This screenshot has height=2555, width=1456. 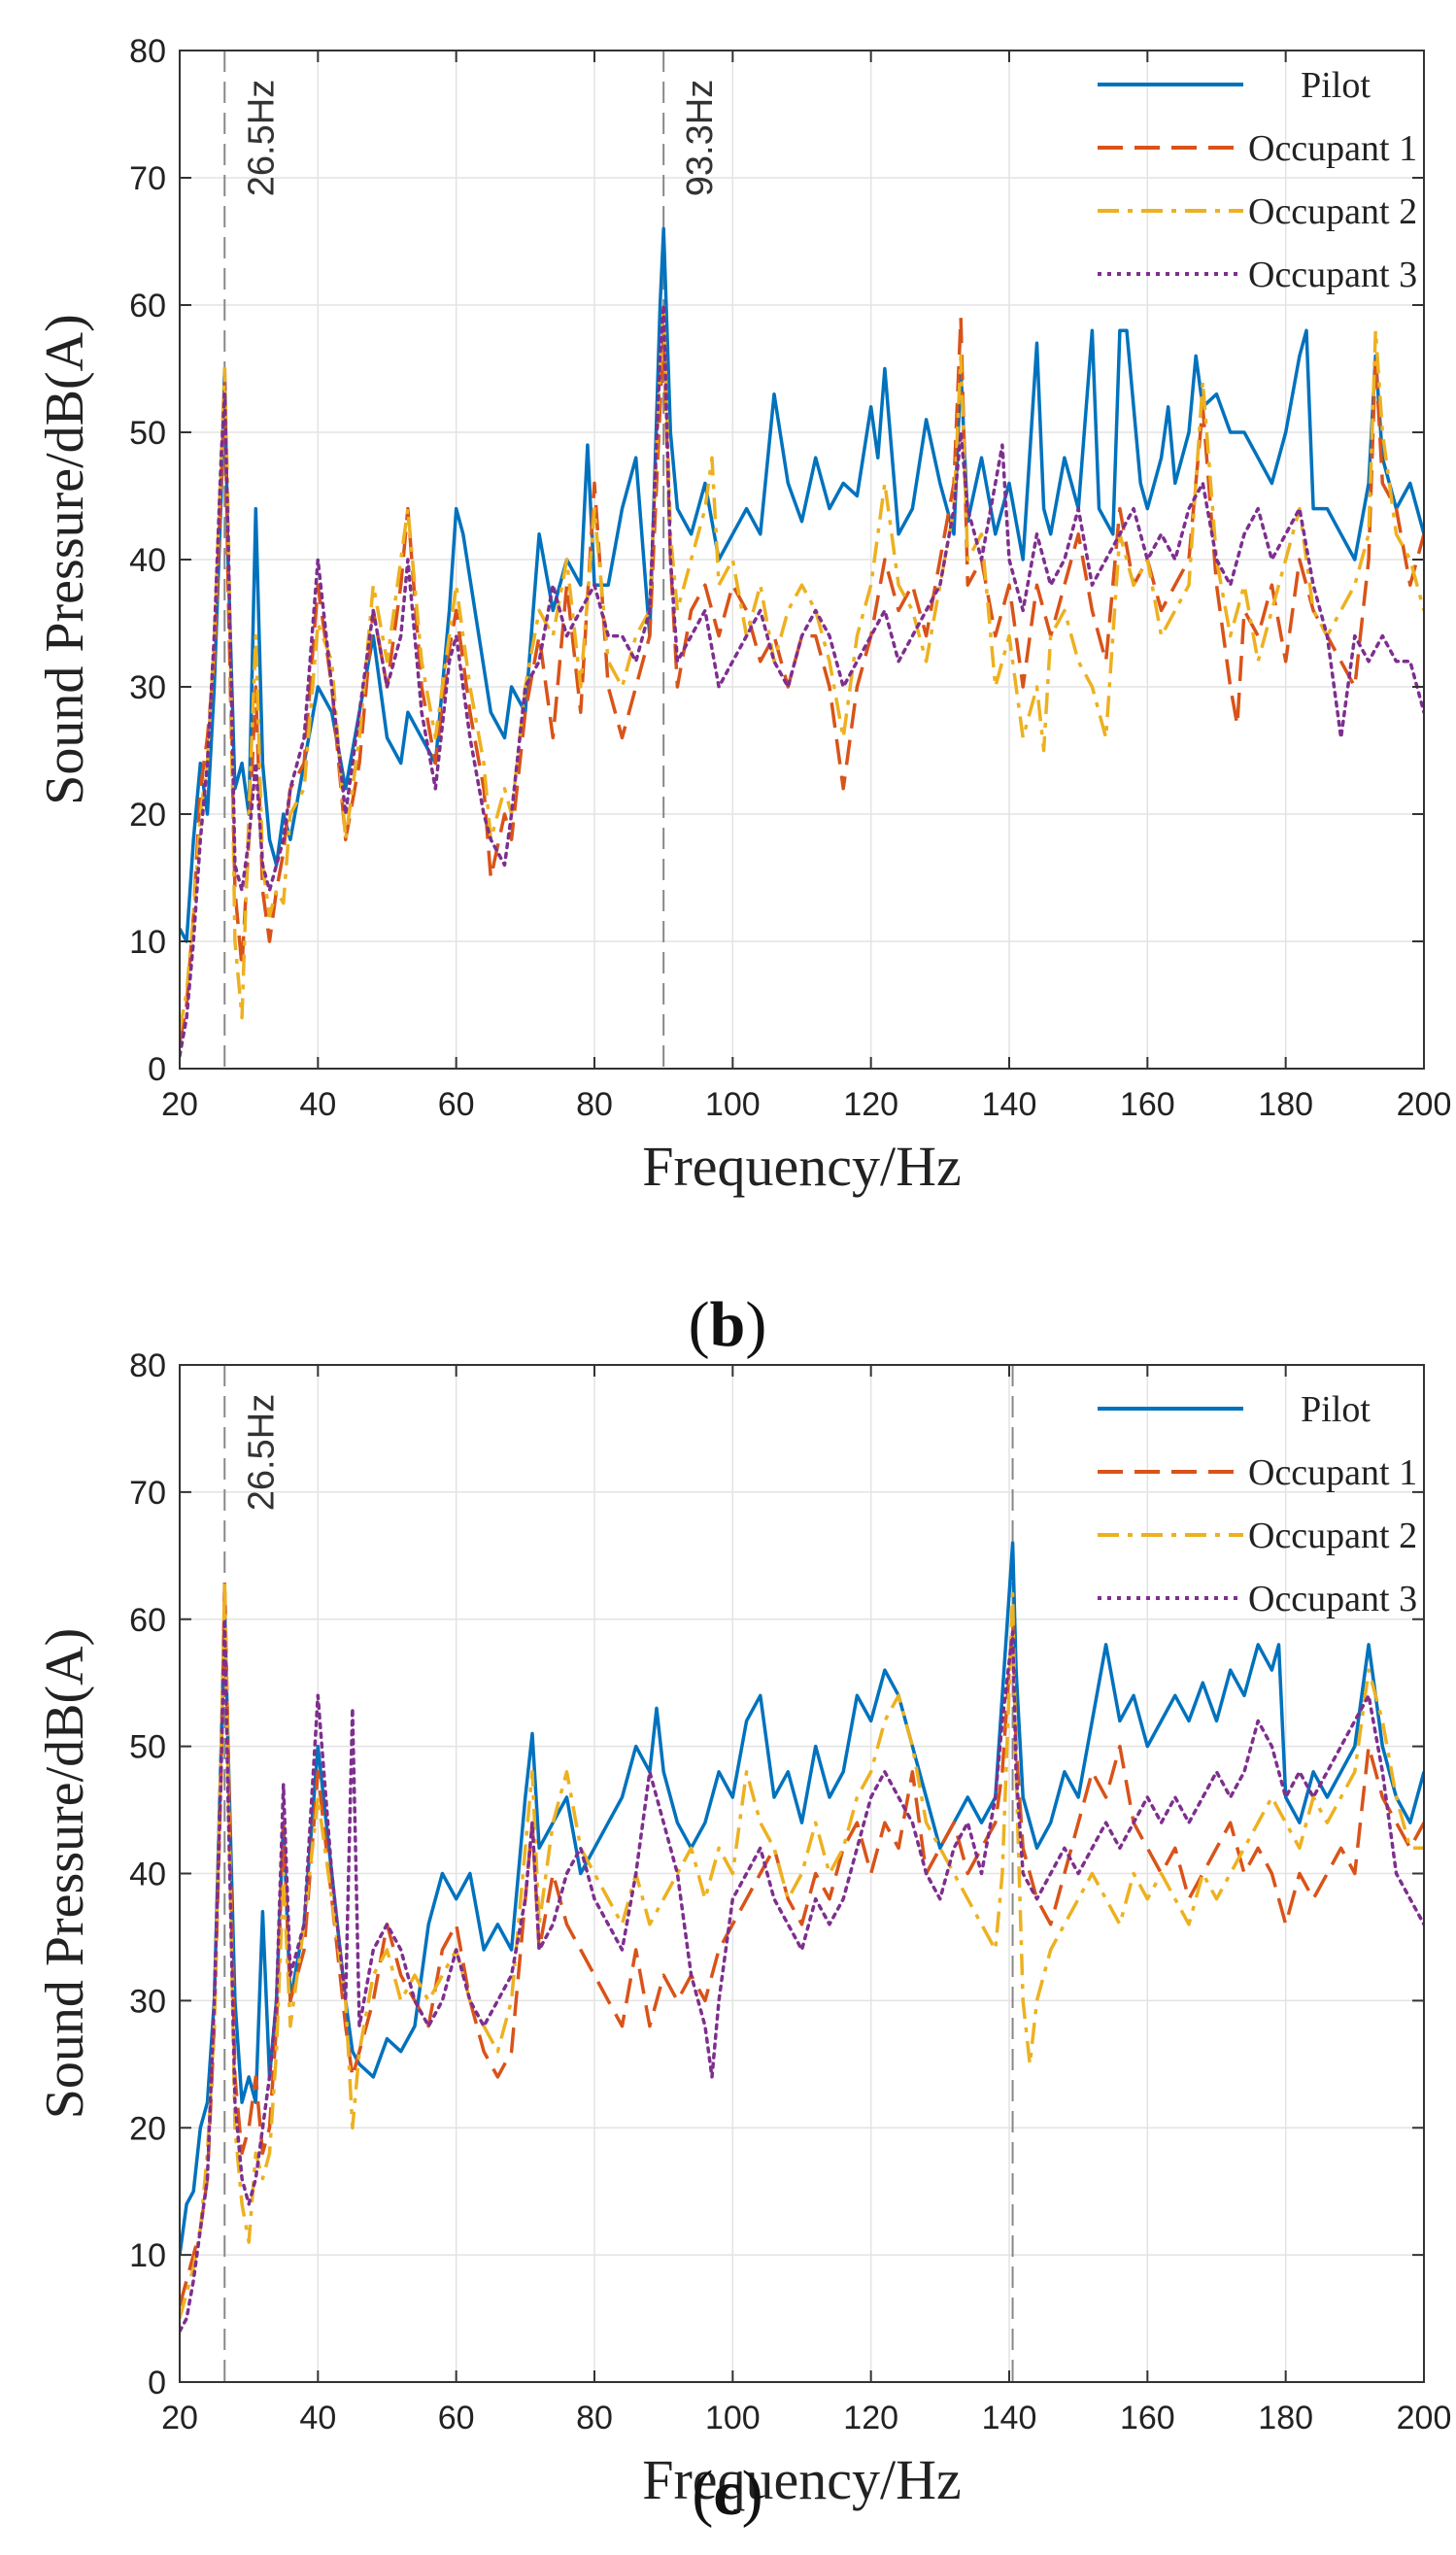 I want to click on panel-caption: (b), so click(x=728, y=1325).